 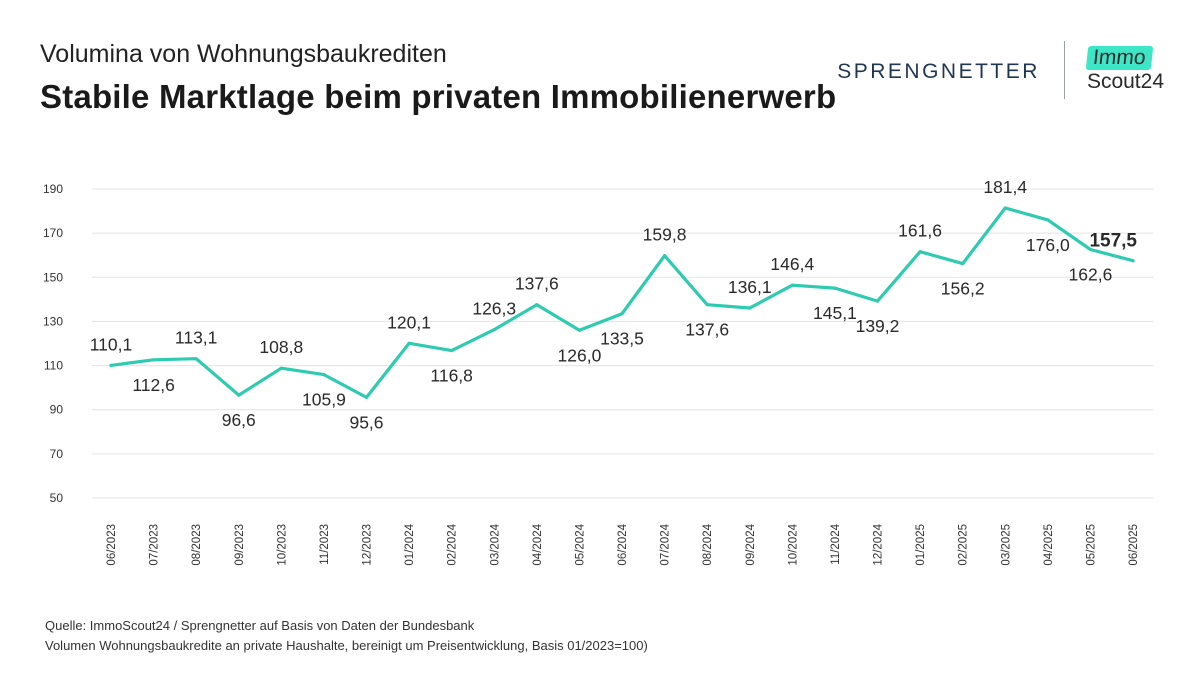 I want to click on y-tick-label: 150, so click(x=53, y=277).